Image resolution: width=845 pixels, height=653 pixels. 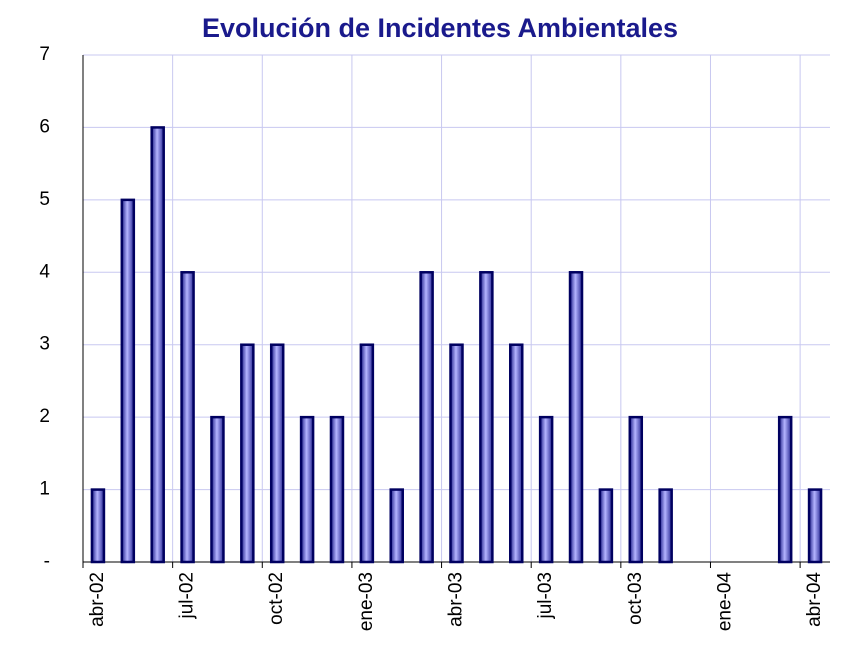 I want to click on y-tick-label: 7, so click(x=44, y=54).